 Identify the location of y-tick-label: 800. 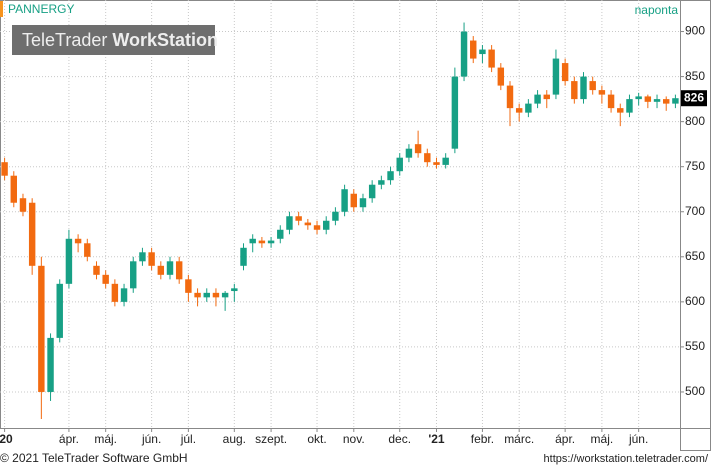
(695, 121).